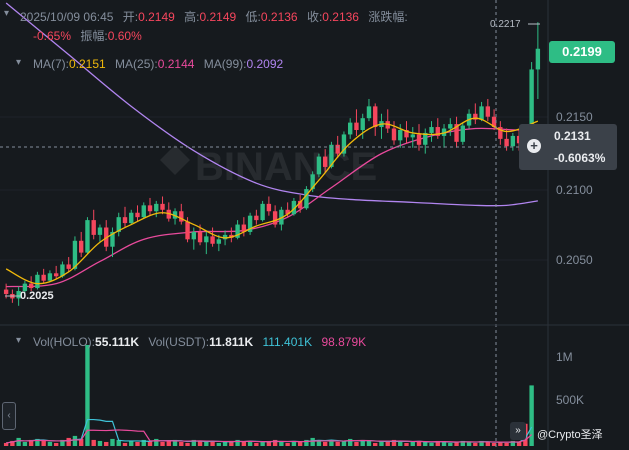 The height and width of the screenshot is (450, 629). Describe the element at coordinates (19, 340) in the screenshot. I see `vol-collapse-icon: ▾` at that location.